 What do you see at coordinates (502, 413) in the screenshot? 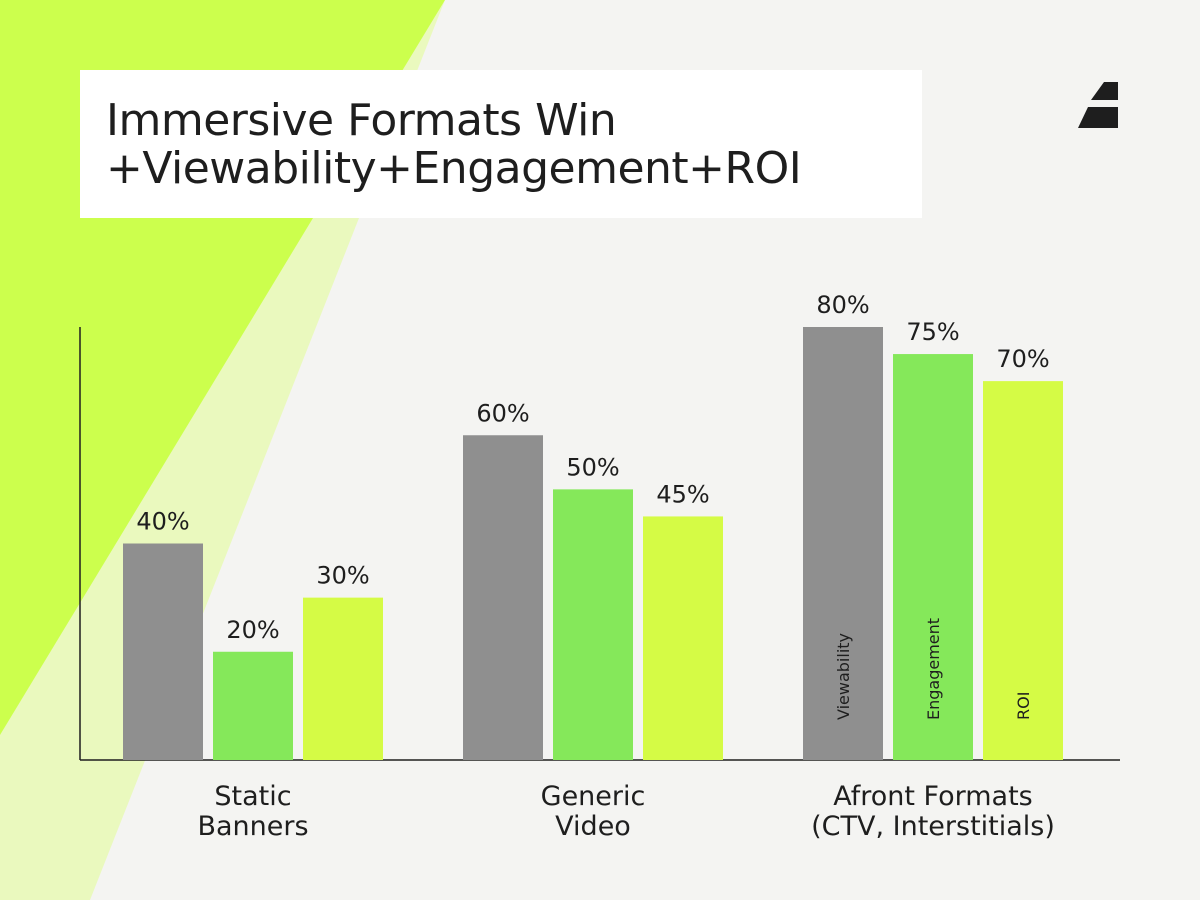
I see `data-label: 60%` at bounding box center [502, 413].